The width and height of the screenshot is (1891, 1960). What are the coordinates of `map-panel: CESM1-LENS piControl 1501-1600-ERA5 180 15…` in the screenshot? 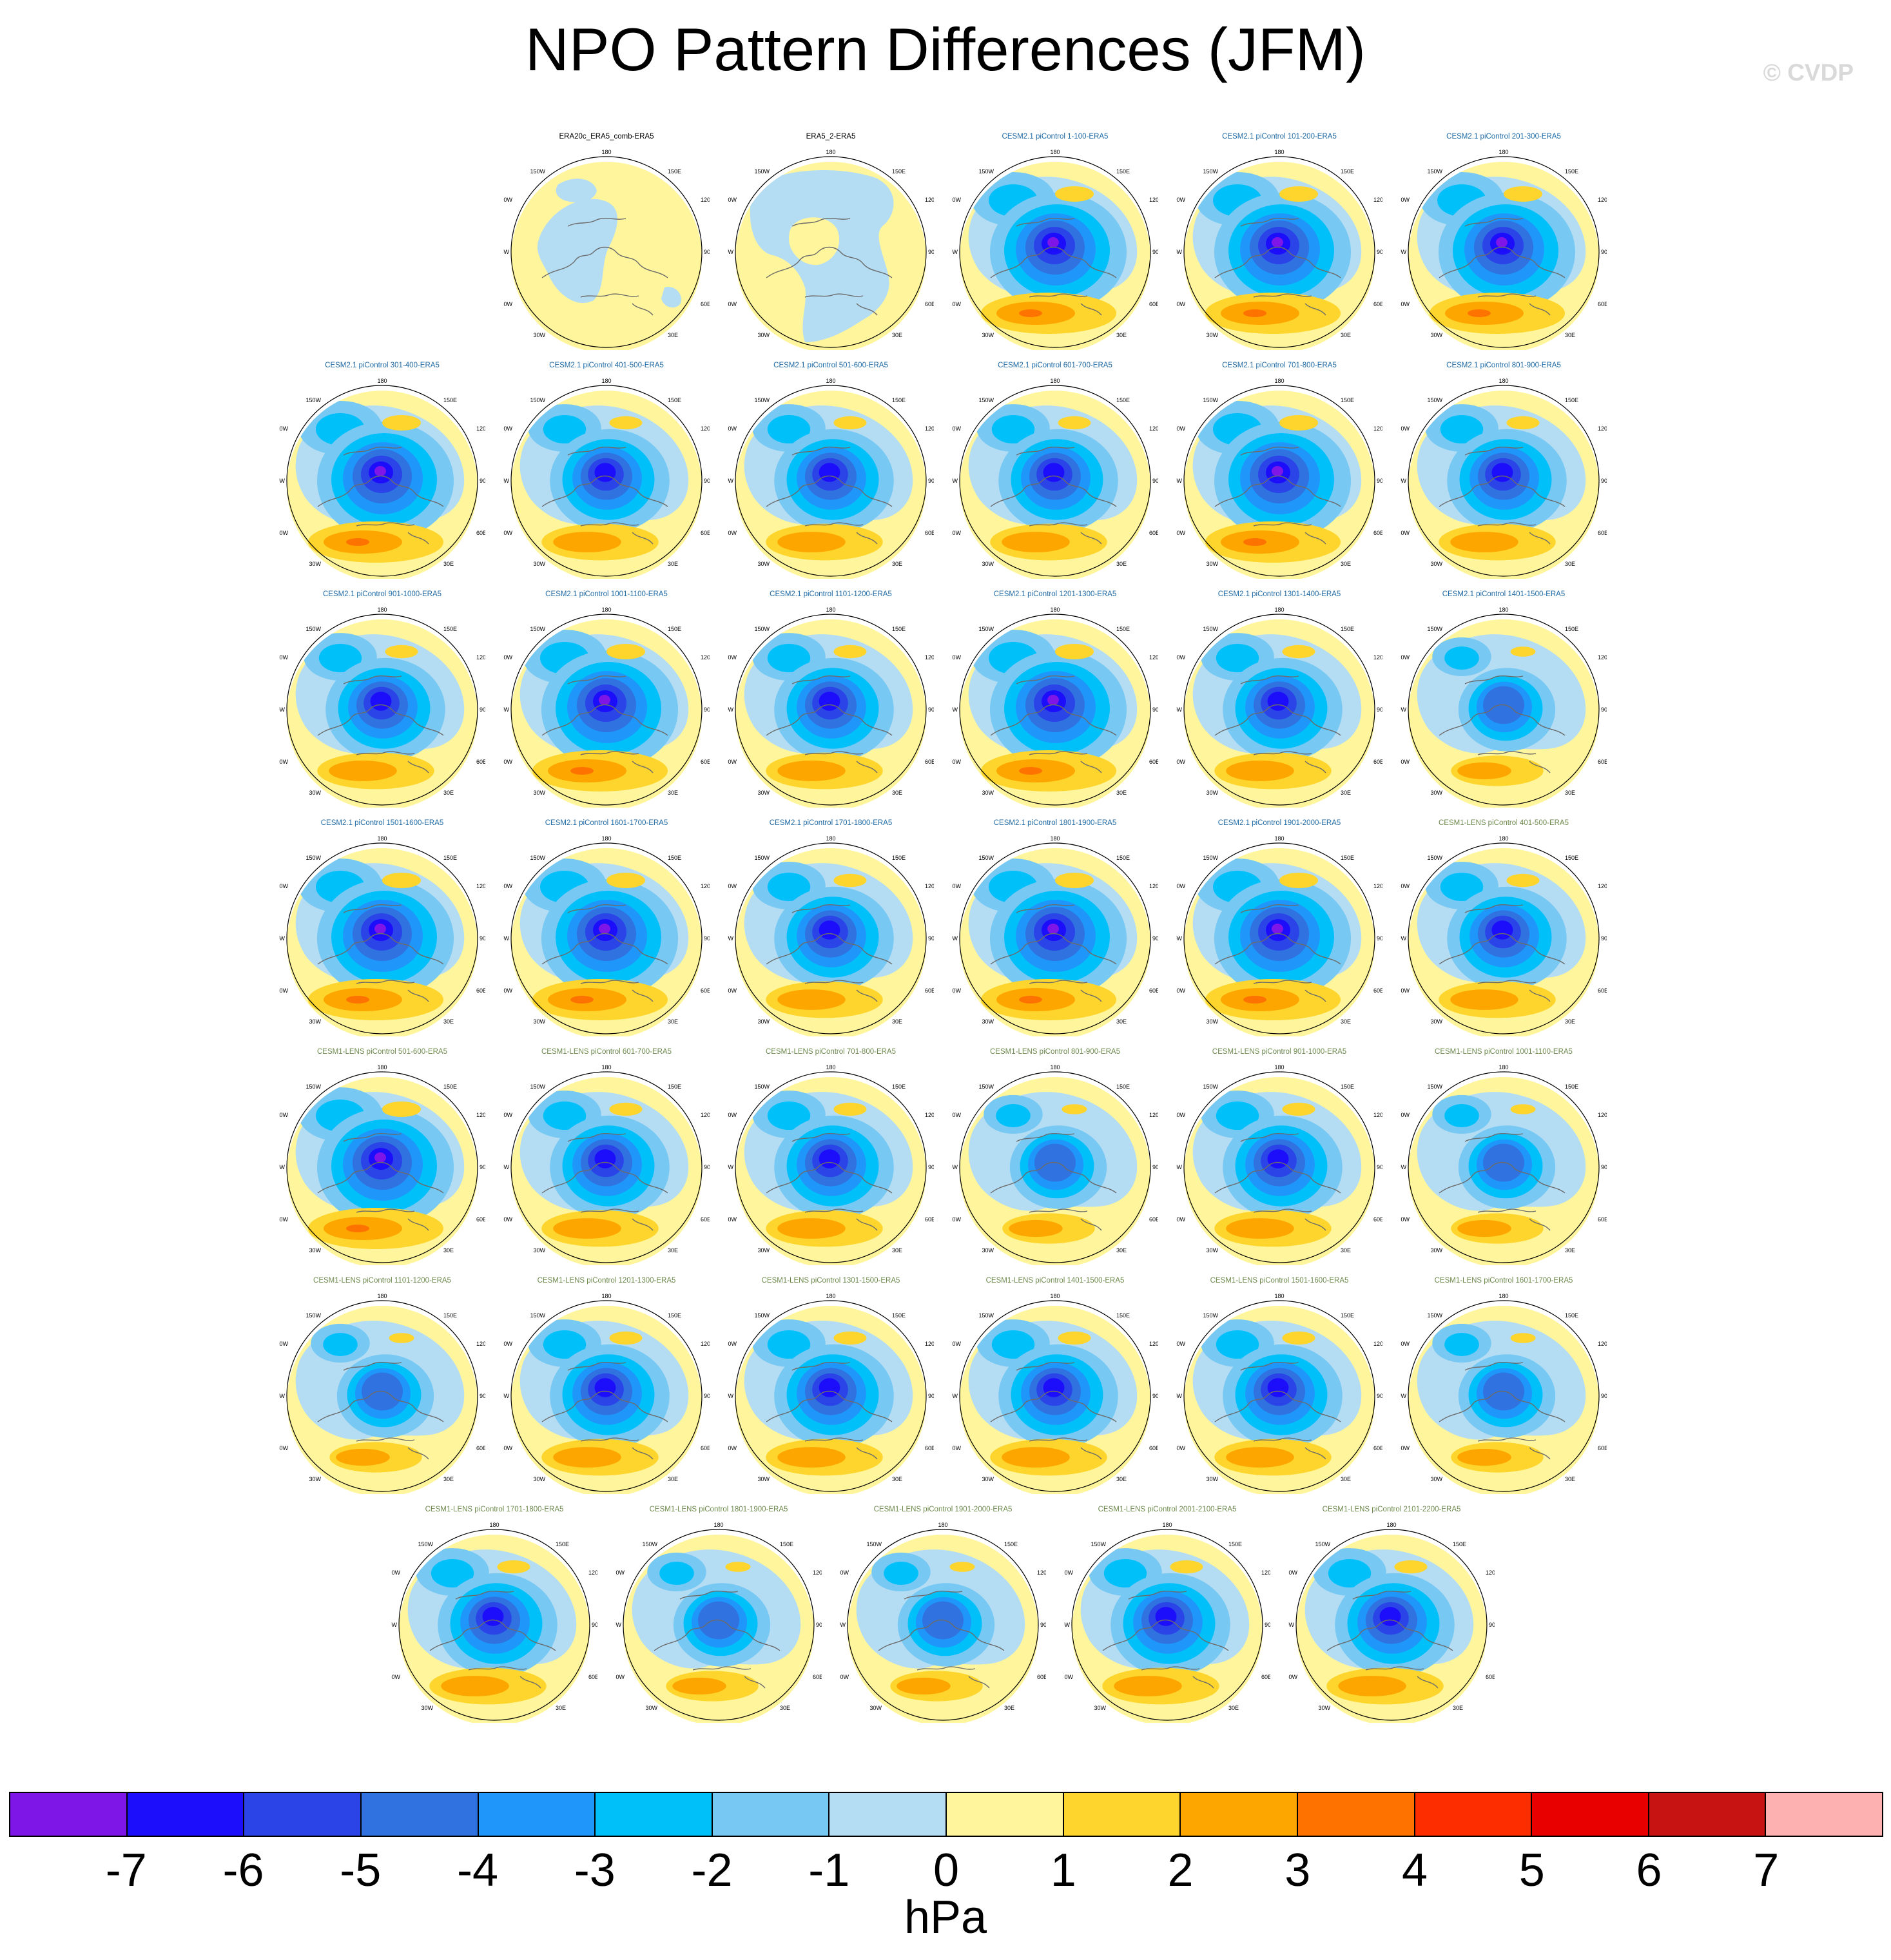 It's located at (1279, 1388).